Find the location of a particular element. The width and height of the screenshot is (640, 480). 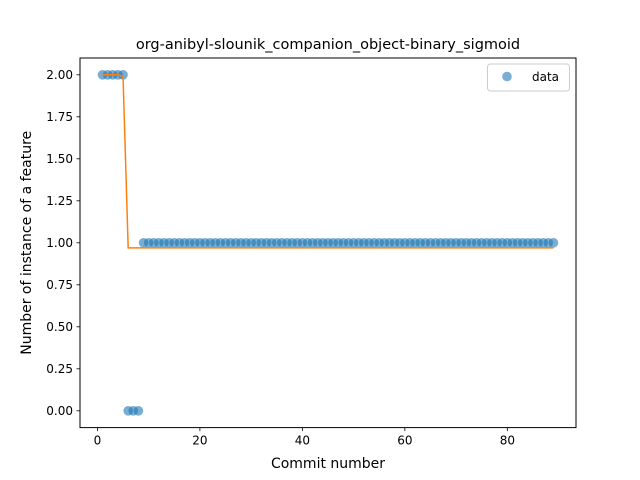

y-tick-label: 0.50 is located at coordinates (59, 327).